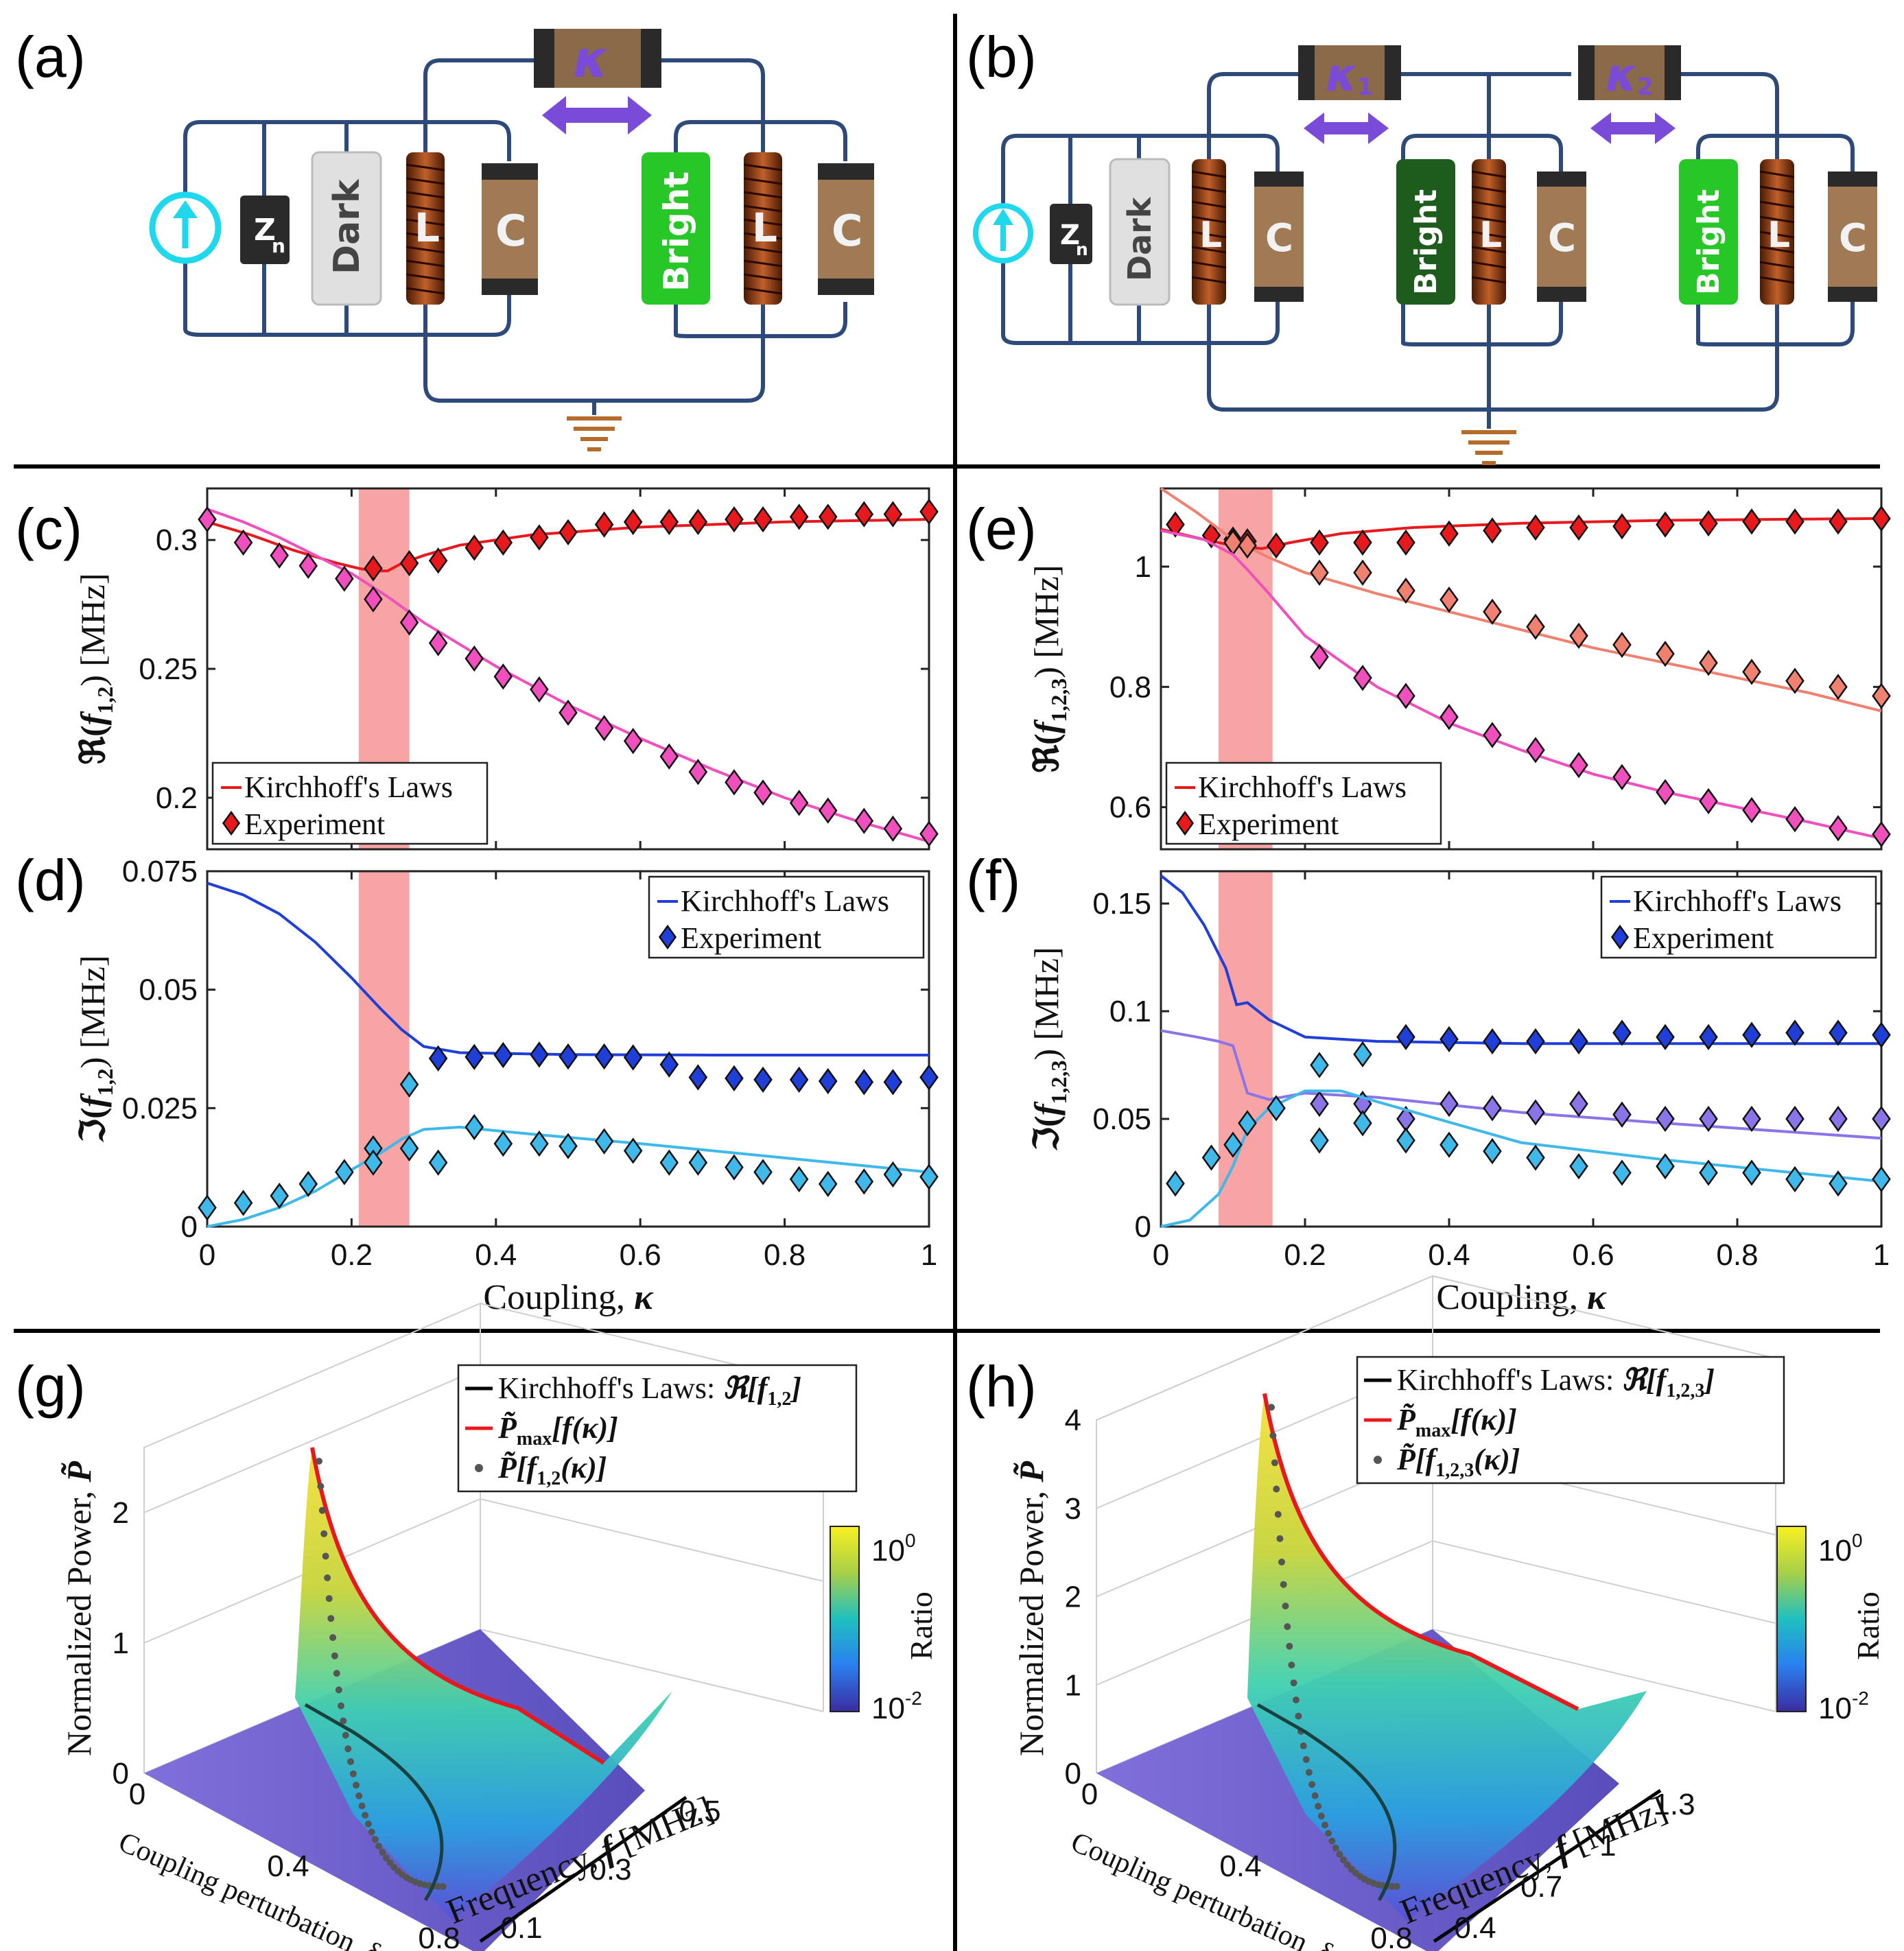 The height and width of the screenshot is (1951, 1904). What do you see at coordinates (1645, 87) in the screenshot?
I see `svg-text: 2` at bounding box center [1645, 87].